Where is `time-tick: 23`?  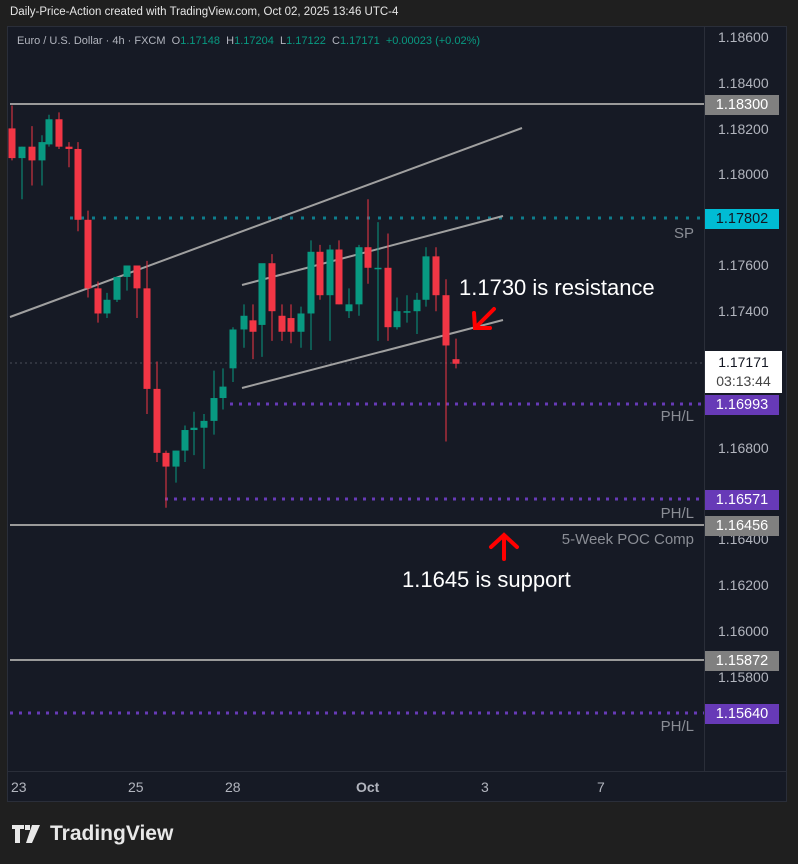
time-tick: 23 is located at coordinates (19, 787).